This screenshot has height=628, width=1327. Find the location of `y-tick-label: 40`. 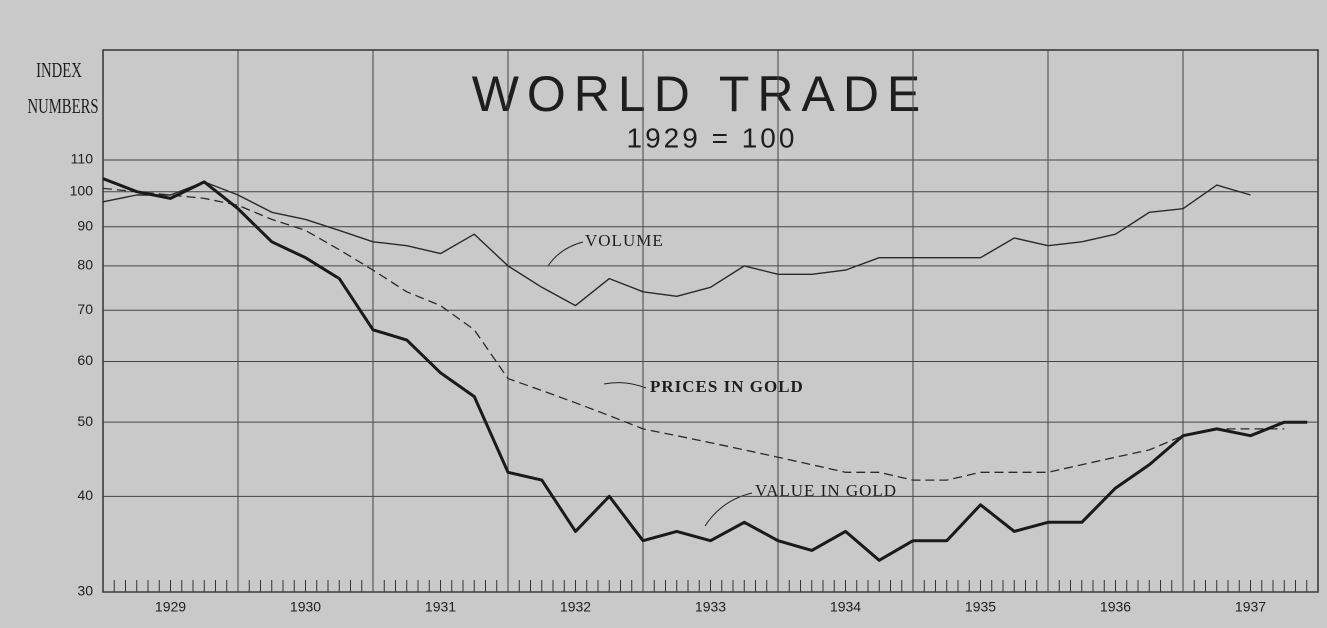

y-tick-label: 40 is located at coordinates (85, 495).